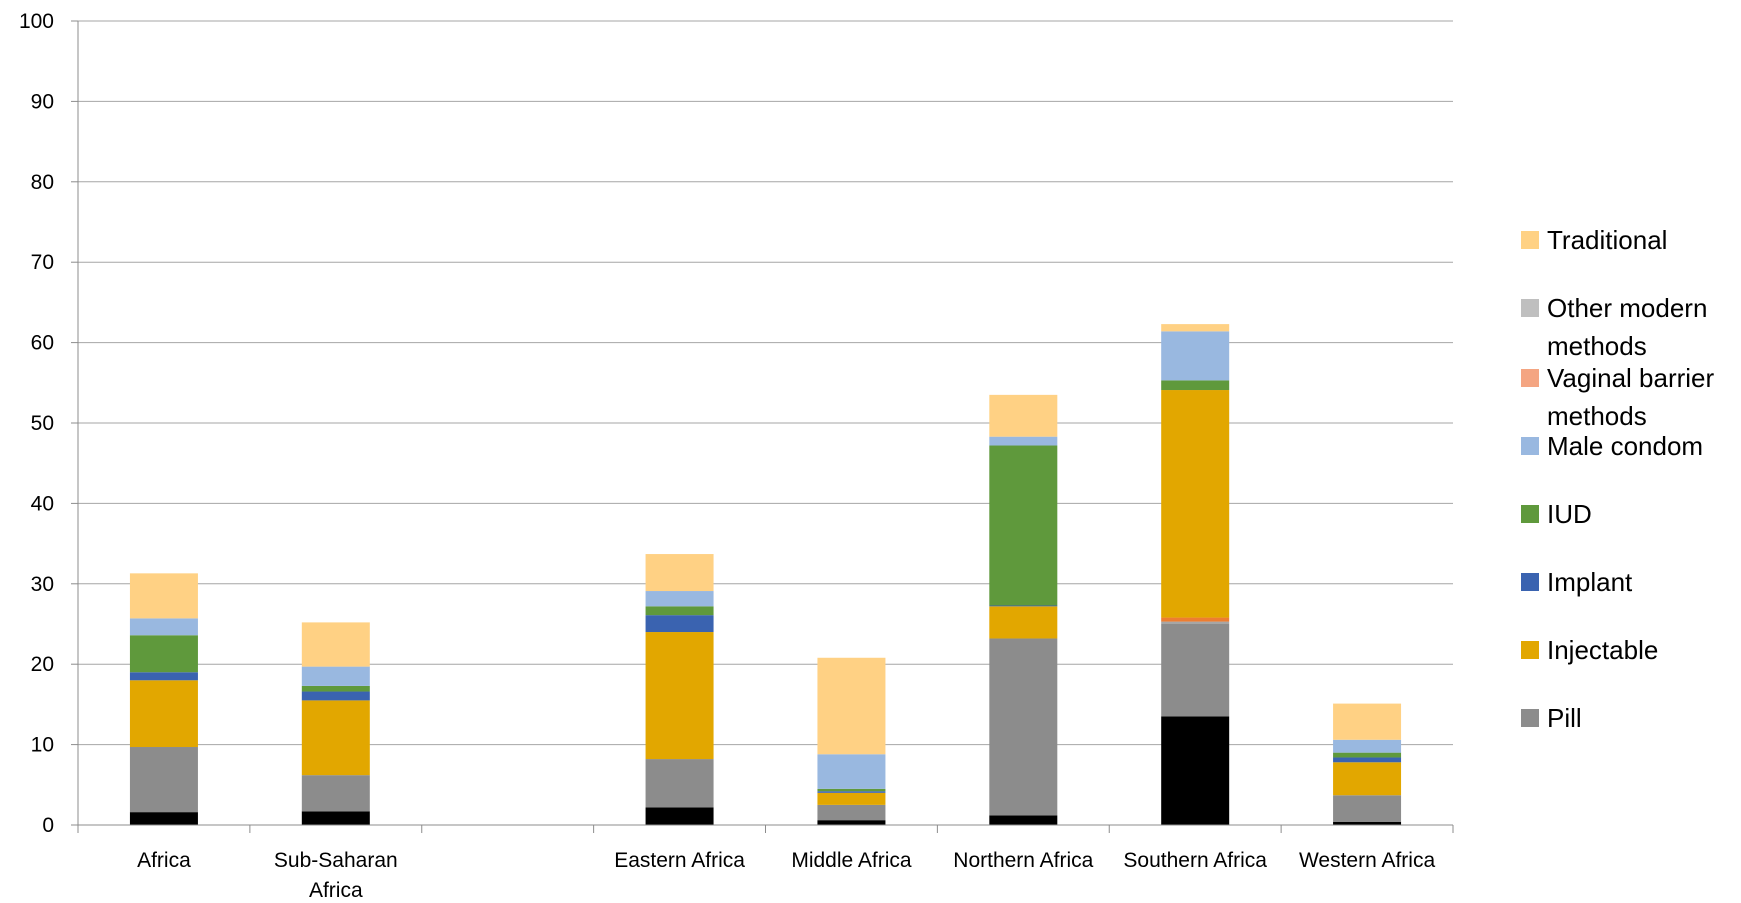 The width and height of the screenshot is (1741, 903). I want to click on y-tick-label: 40, so click(42, 503).